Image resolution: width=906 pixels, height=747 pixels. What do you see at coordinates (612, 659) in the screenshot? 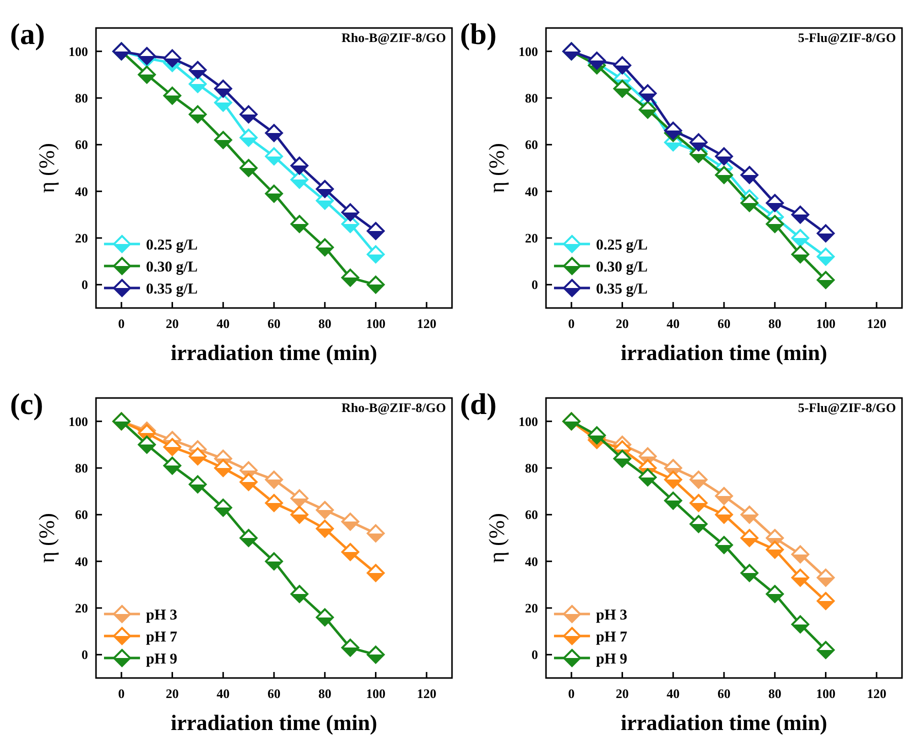
I see `legend-label: pH 9` at bounding box center [612, 659].